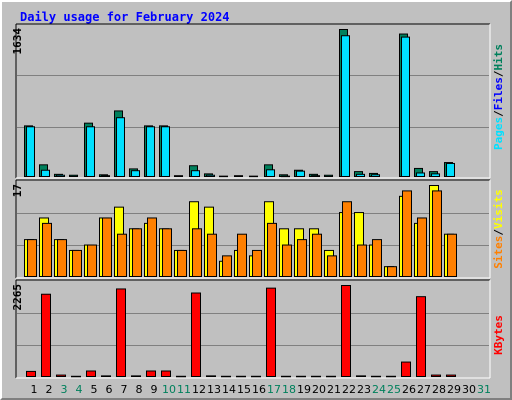 Image resolution: width=512 pixels, height=400 pixels. What do you see at coordinates (424, 389) in the screenshot?
I see `day-label: 27` at bounding box center [424, 389].